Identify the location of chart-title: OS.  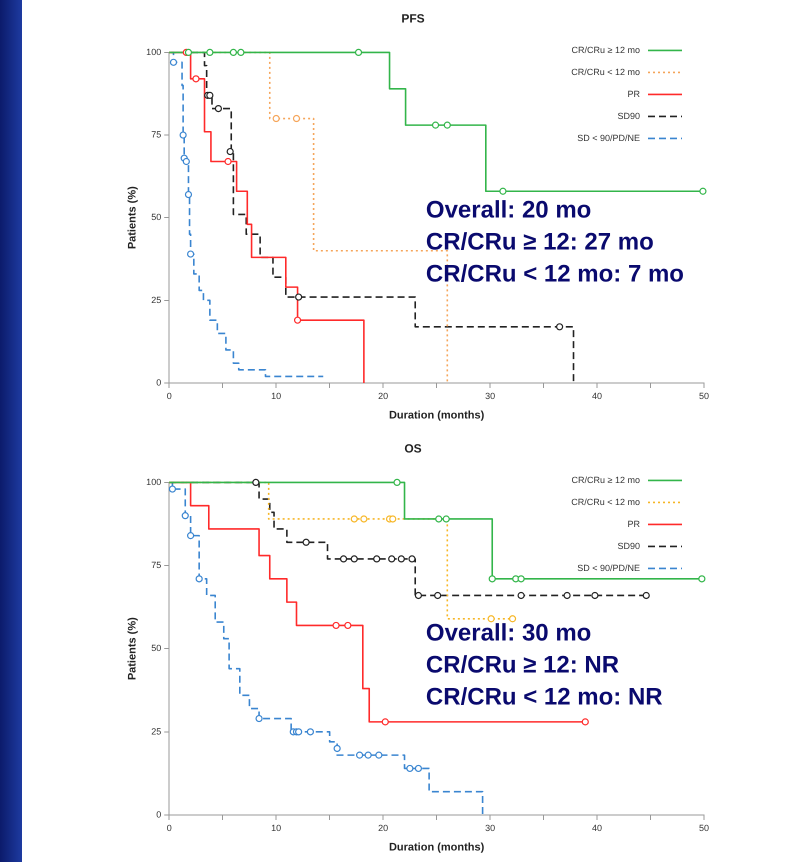
(413, 449).